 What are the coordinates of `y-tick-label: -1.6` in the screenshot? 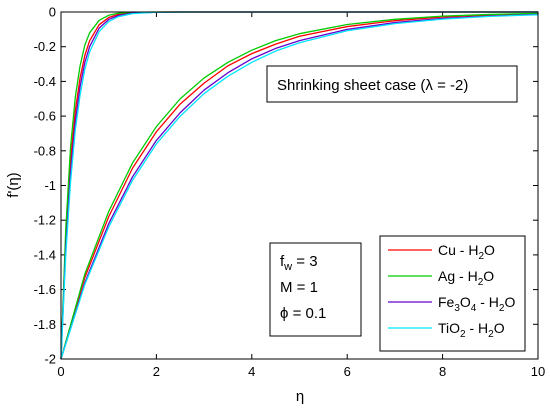 It's located at (45, 289).